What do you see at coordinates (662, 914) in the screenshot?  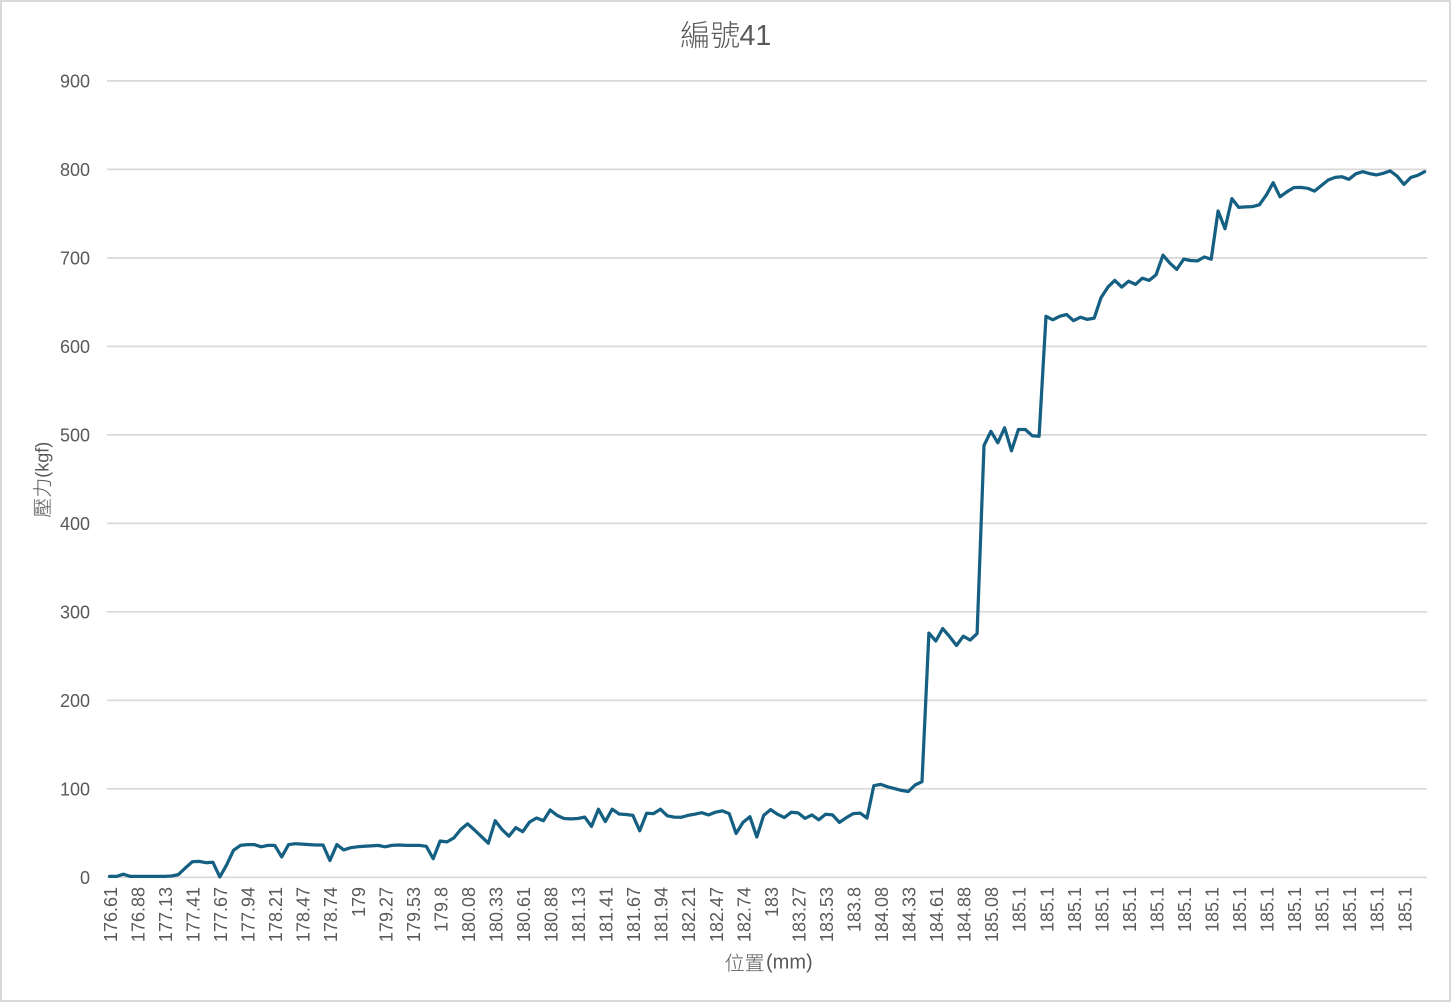 I see `svg-text: 181.94` at bounding box center [662, 914].